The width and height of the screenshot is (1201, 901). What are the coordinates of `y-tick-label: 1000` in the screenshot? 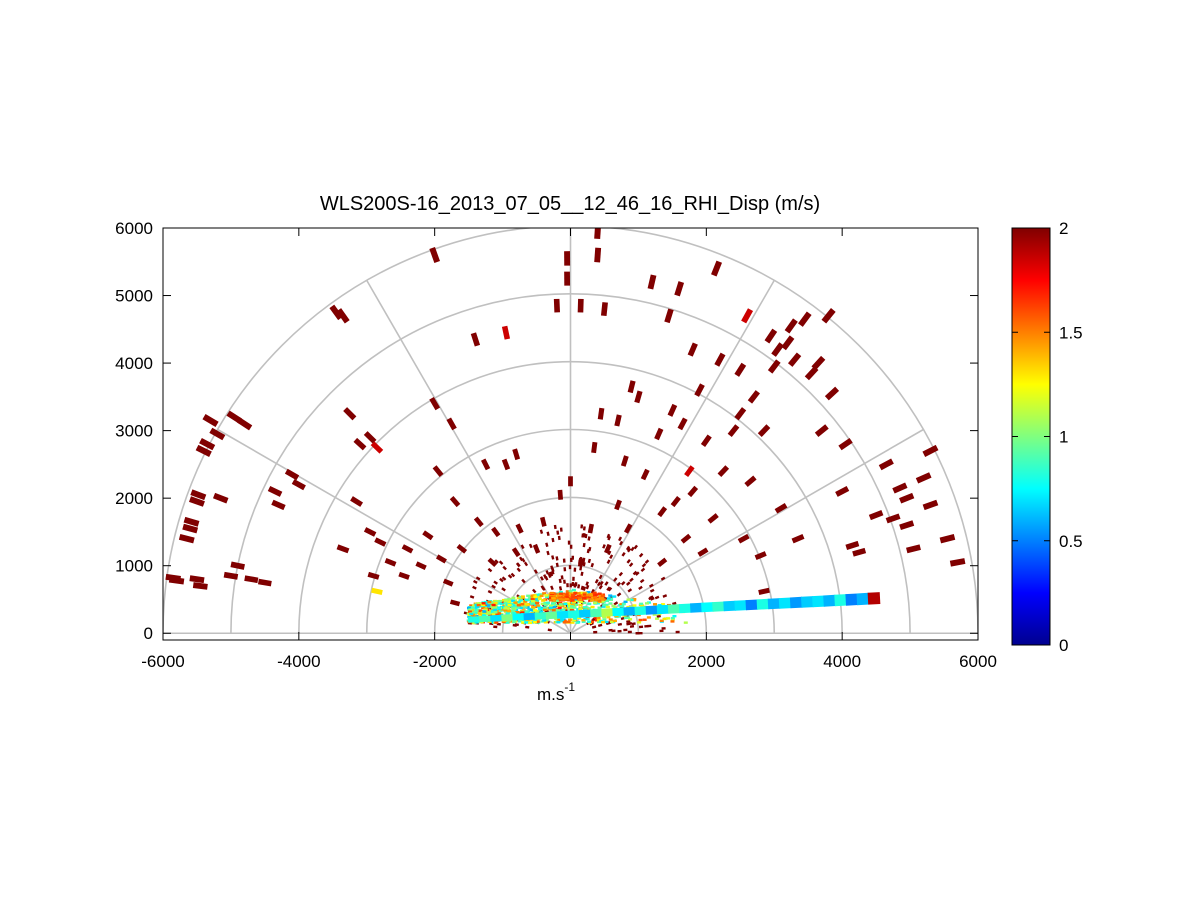 It's located at (134, 566).